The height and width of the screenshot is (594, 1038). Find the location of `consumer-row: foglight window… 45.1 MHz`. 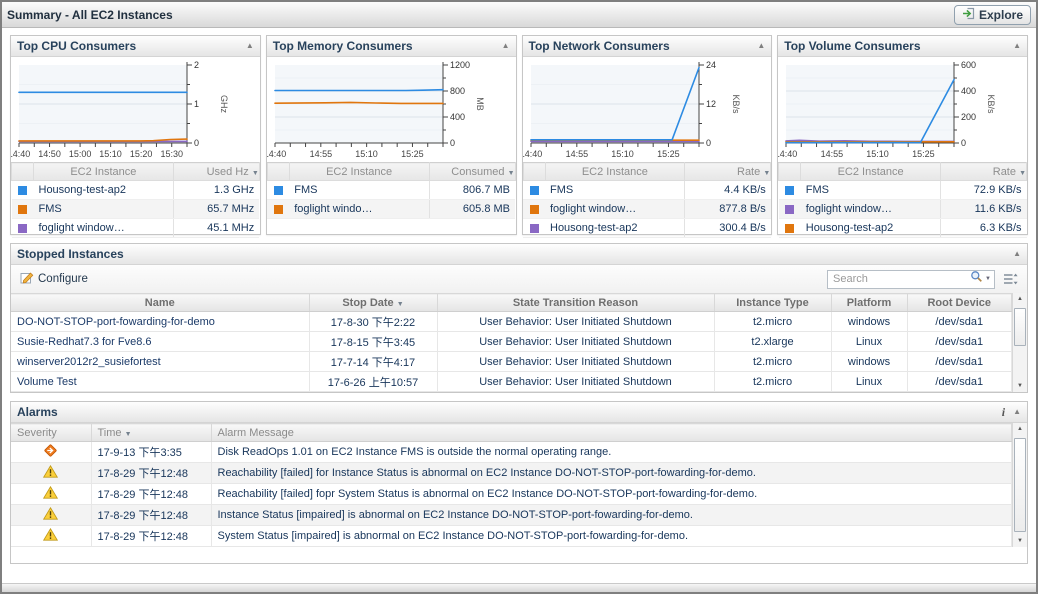

consumer-row: foglight window… 45.1 MHz is located at coordinates (135, 228).